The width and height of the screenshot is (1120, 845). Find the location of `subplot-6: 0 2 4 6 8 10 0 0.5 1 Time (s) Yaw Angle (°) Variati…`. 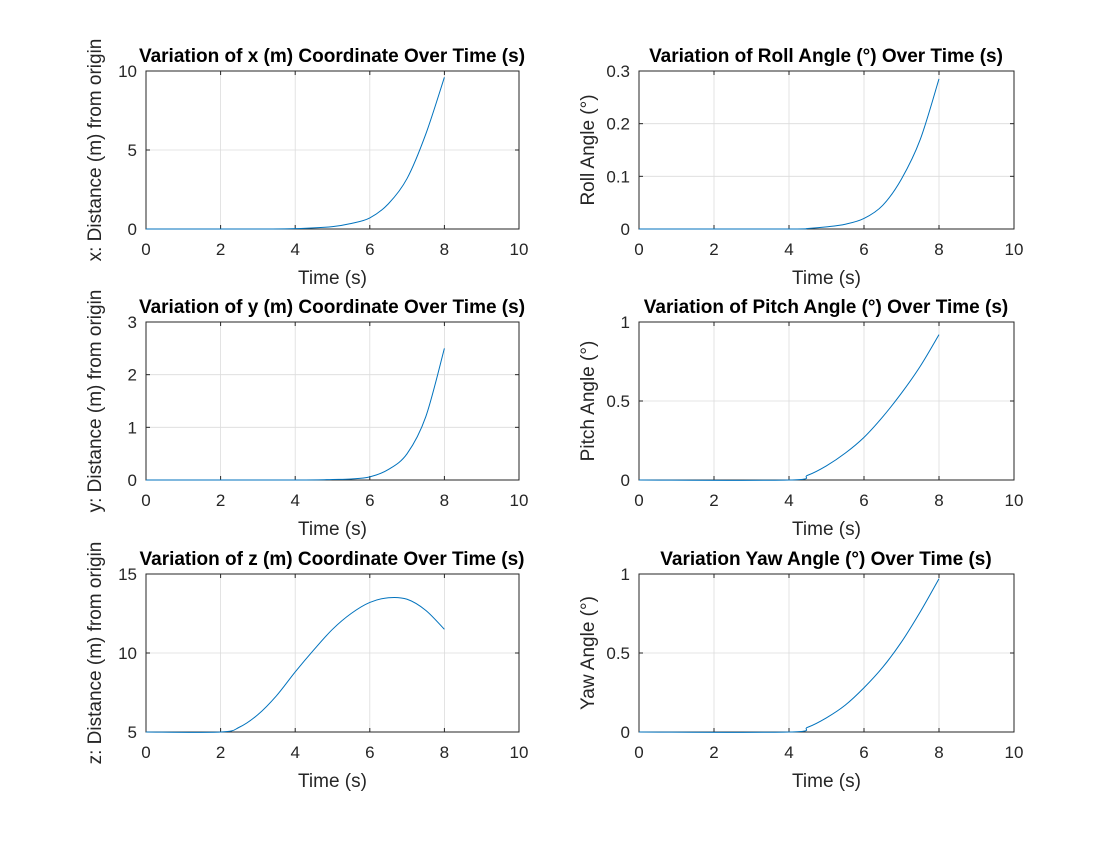

subplot-6: 0 2 4 6 8 10 0 0.5 1 Time (s) Yaw Angle (°) Variati… is located at coordinates (800, 670).